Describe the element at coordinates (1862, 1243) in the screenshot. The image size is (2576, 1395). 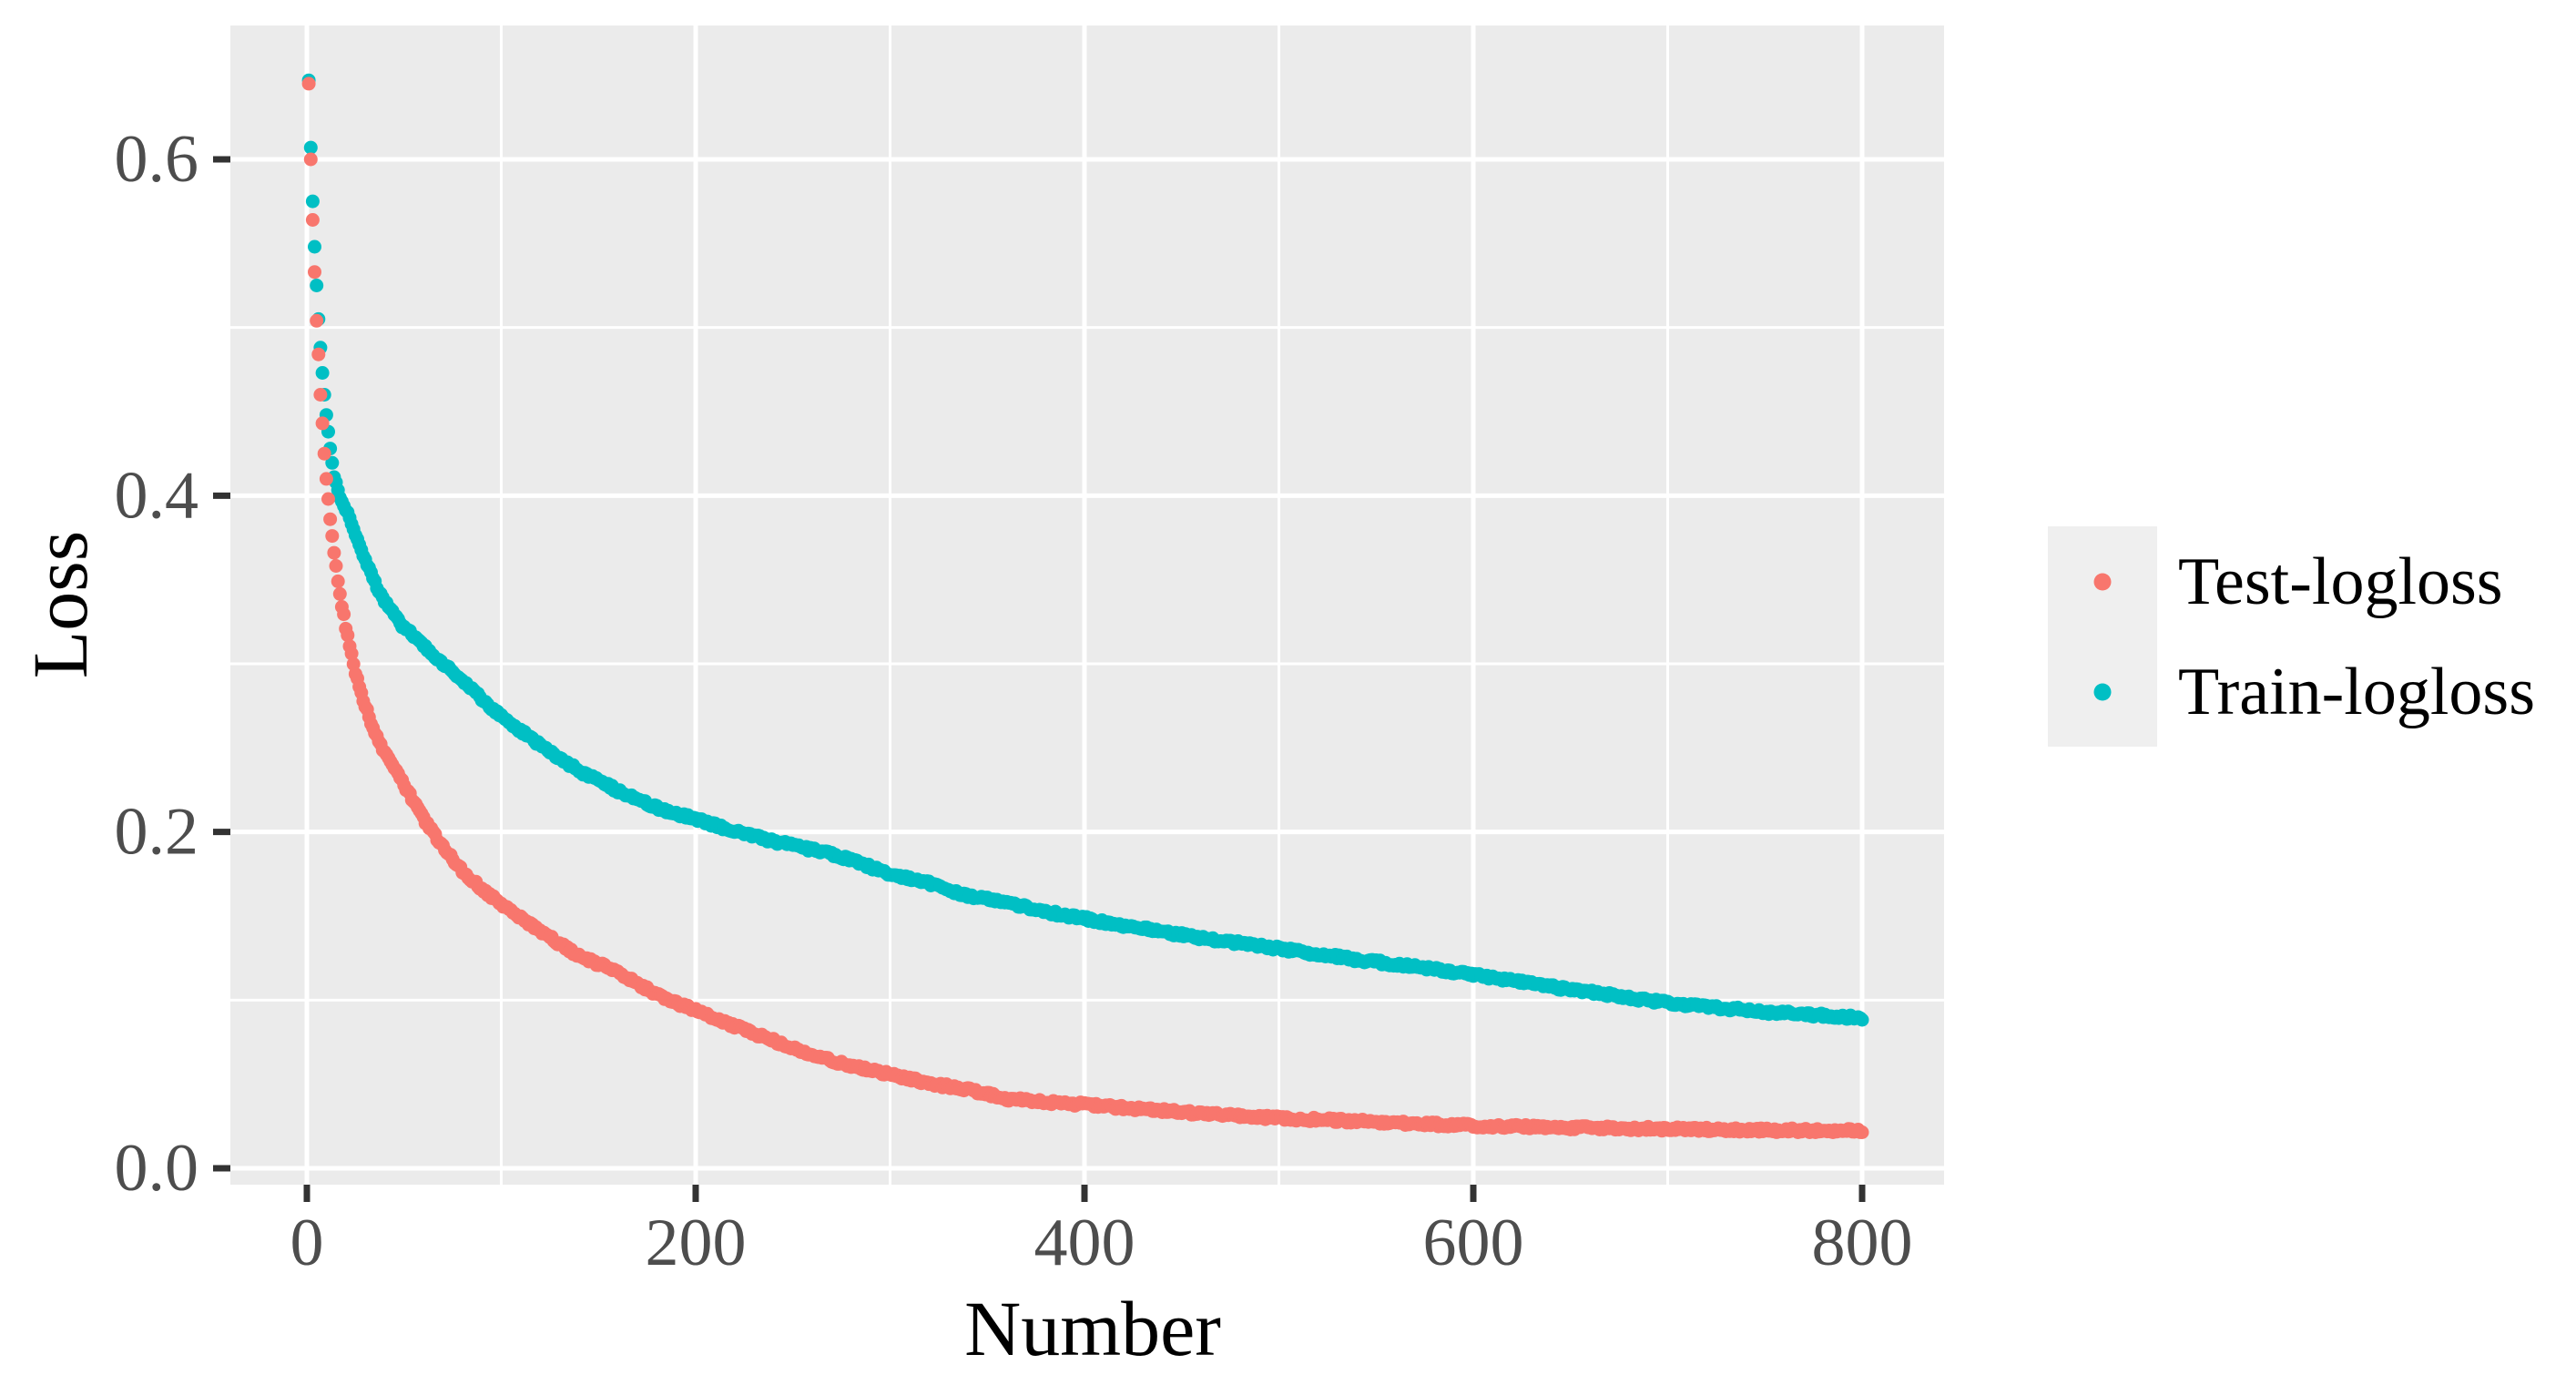
I see `x-tick-label: 800` at that location.